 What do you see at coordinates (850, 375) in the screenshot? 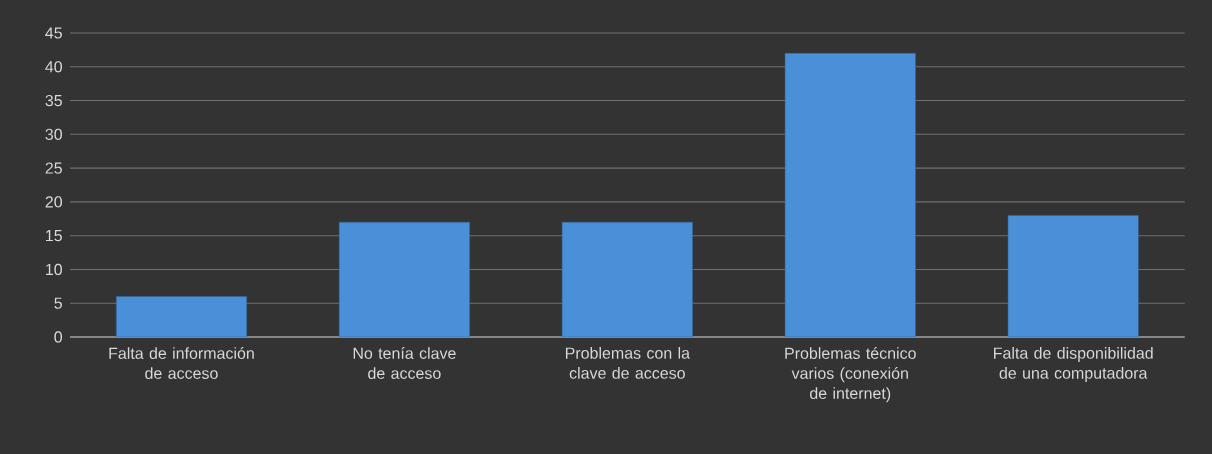
I see `x-tick-label: Problemas técnico varios (conexión de internet)` at bounding box center [850, 375].